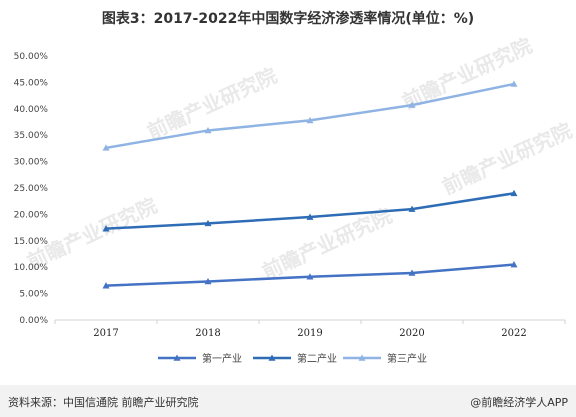 The width and height of the screenshot is (576, 417). I want to click on x-tick-label: 2019, so click(309, 333).